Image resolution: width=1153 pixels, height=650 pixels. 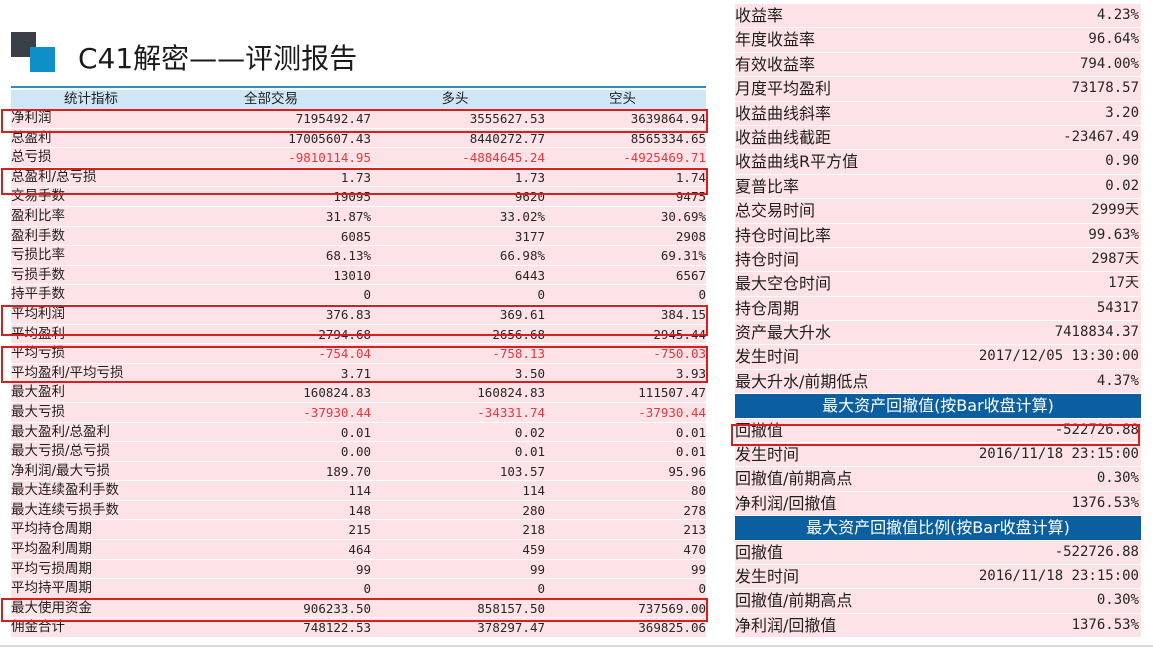 I want to click on value-all: 0, so click(x=367, y=589).